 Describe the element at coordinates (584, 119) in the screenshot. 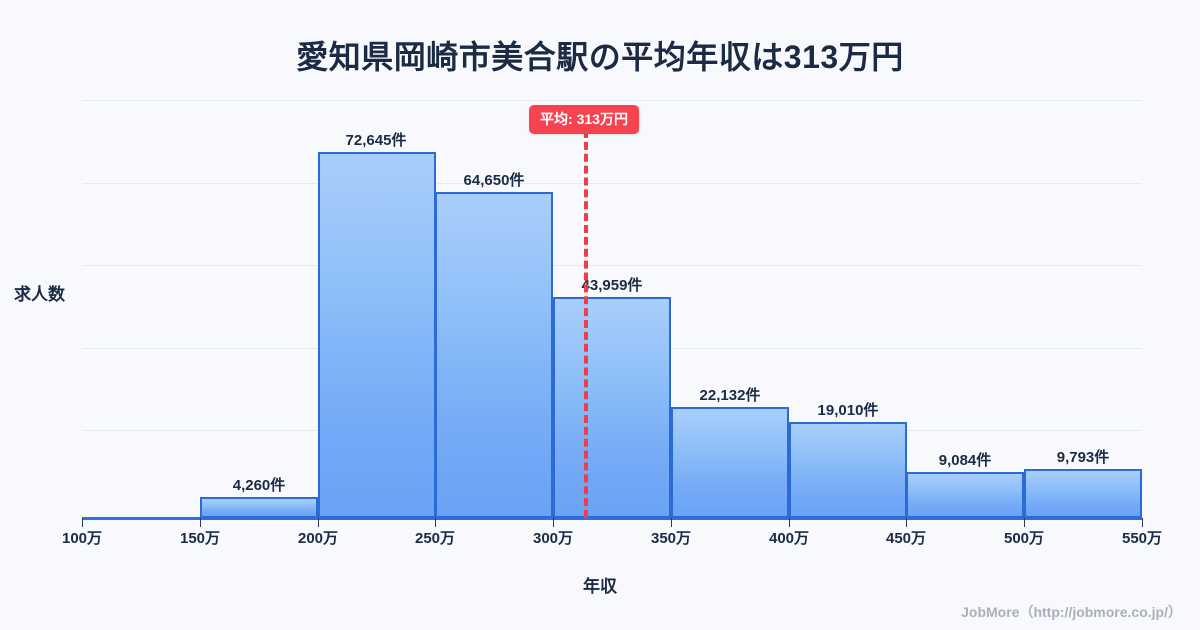

I see `average-badge: 平均: 313万円` at that location.